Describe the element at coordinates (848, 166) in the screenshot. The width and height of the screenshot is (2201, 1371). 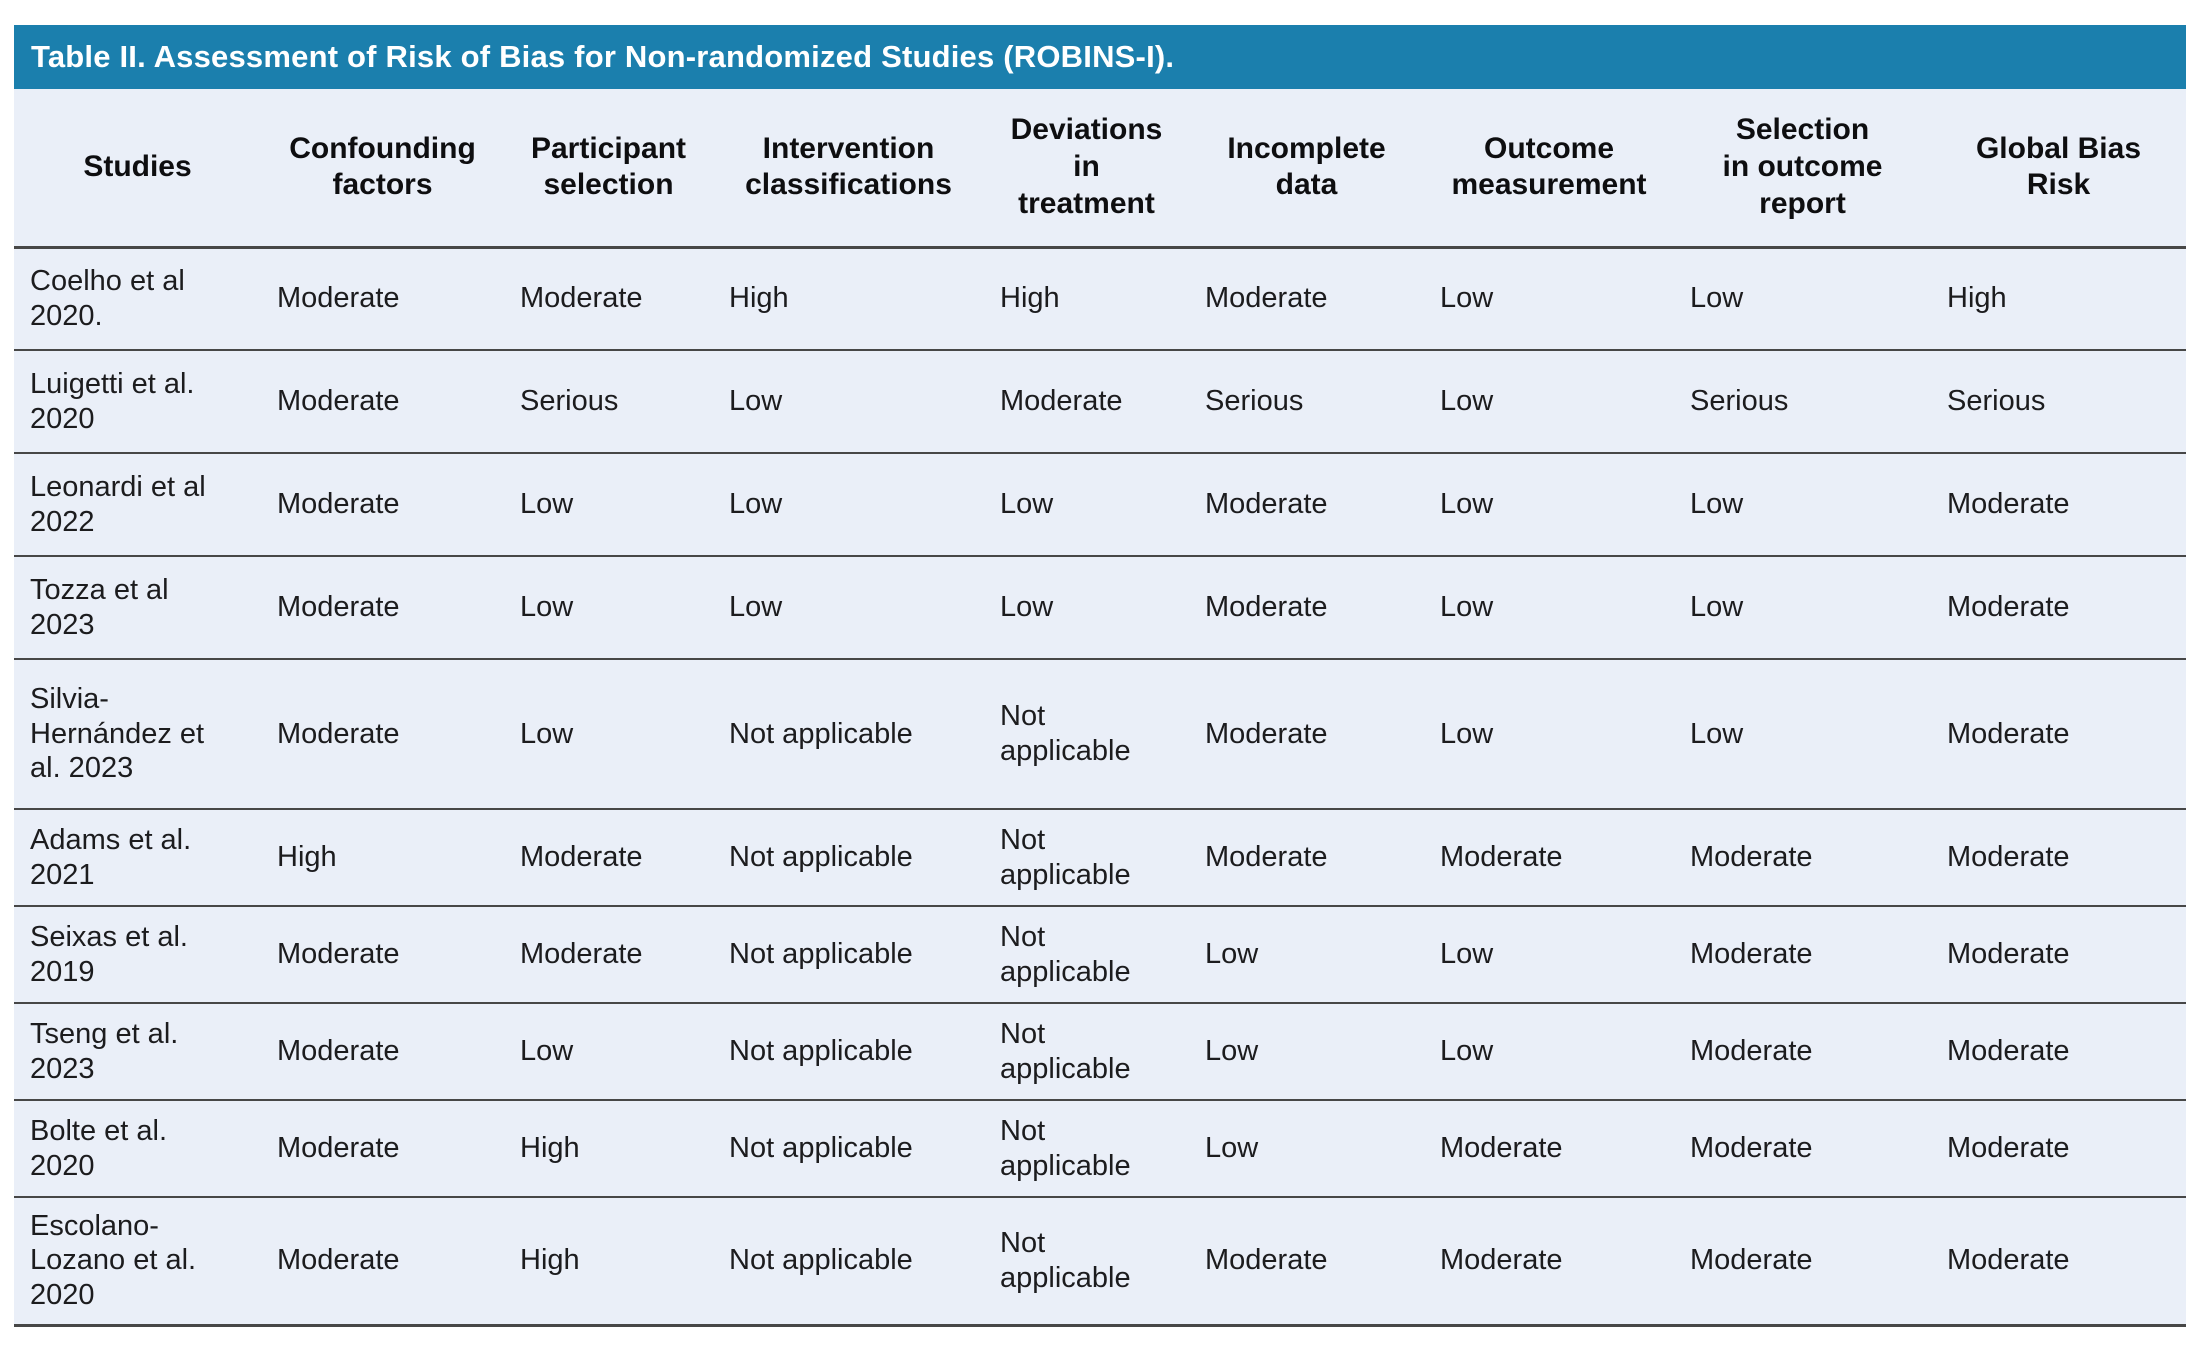
I see `column-header: Intervention classifications` at that location.